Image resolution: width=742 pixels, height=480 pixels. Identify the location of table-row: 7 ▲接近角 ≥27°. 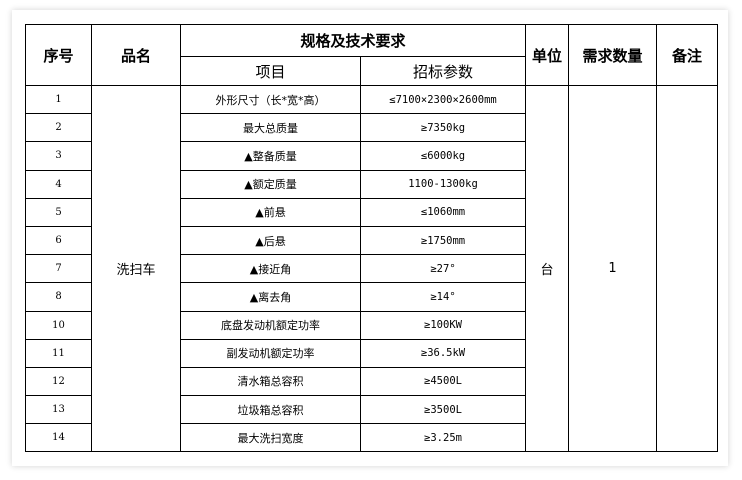
(371, 269).